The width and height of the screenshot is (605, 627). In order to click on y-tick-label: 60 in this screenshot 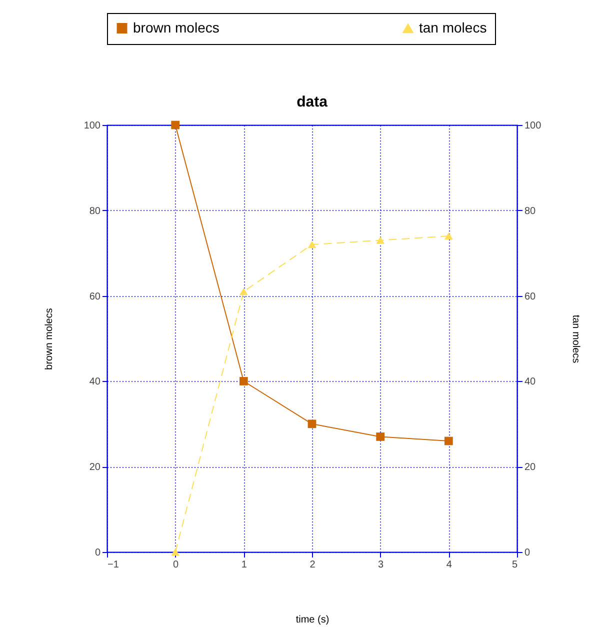, I will do `click(95, 296)`.